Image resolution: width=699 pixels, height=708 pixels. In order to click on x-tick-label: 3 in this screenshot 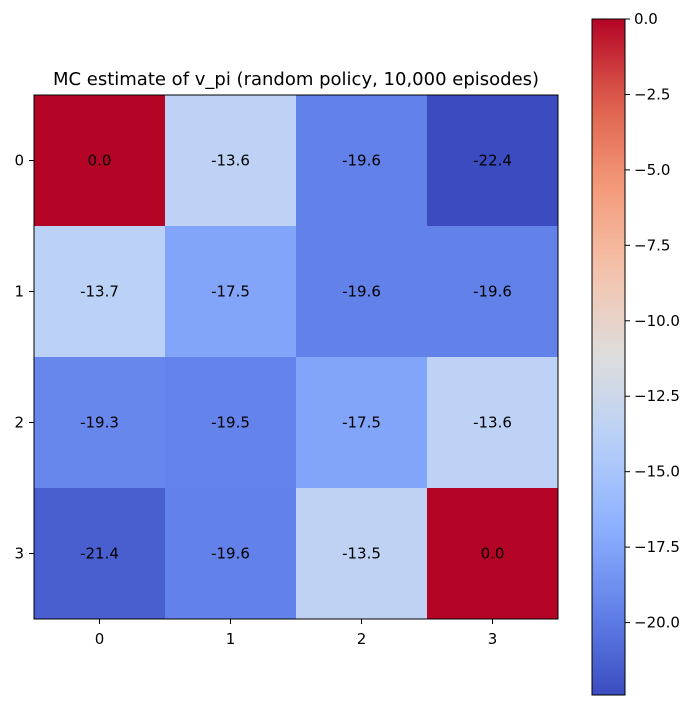, I will do `click(493, 639)`.